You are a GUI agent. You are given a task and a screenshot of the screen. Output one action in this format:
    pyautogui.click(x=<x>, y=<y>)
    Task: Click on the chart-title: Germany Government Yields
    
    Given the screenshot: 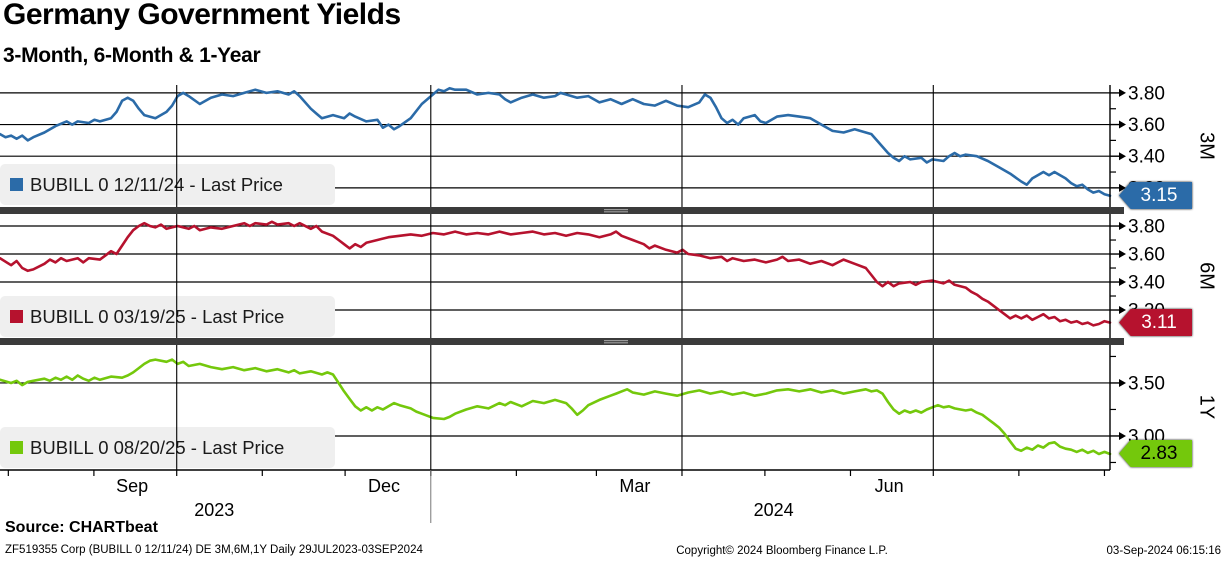 What is the action you would take?
    pyautogui.click(x=202, y=15)
    